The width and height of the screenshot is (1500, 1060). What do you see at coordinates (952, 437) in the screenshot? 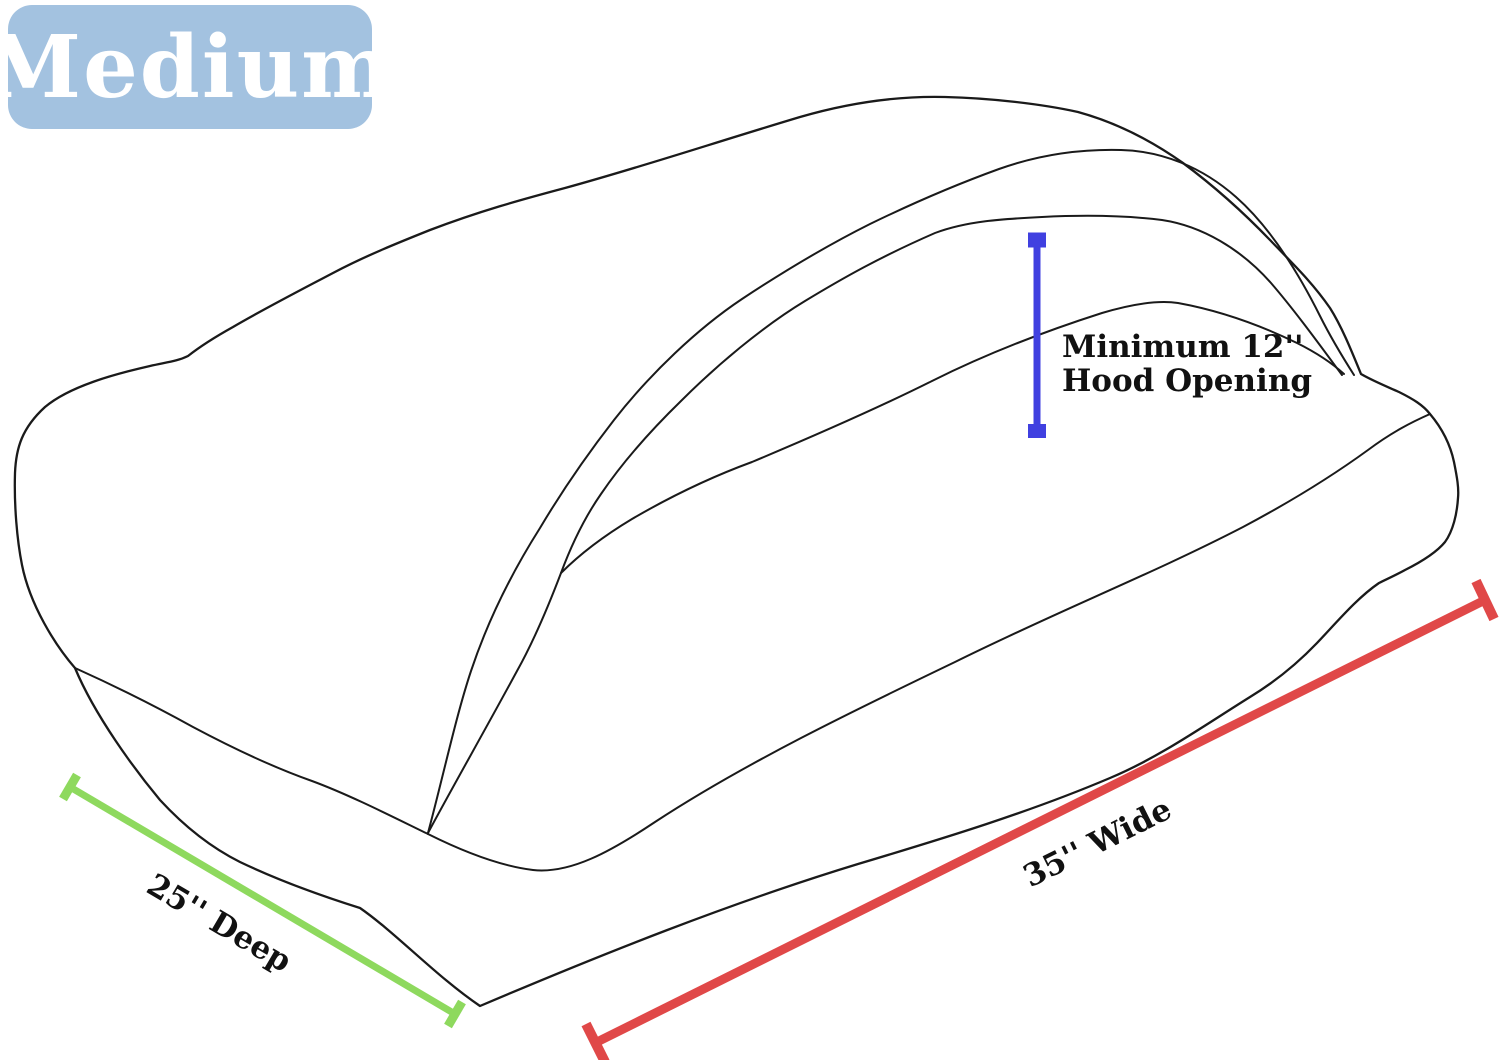
I see `cushion-hump-line` at bounding box center [952, 437].